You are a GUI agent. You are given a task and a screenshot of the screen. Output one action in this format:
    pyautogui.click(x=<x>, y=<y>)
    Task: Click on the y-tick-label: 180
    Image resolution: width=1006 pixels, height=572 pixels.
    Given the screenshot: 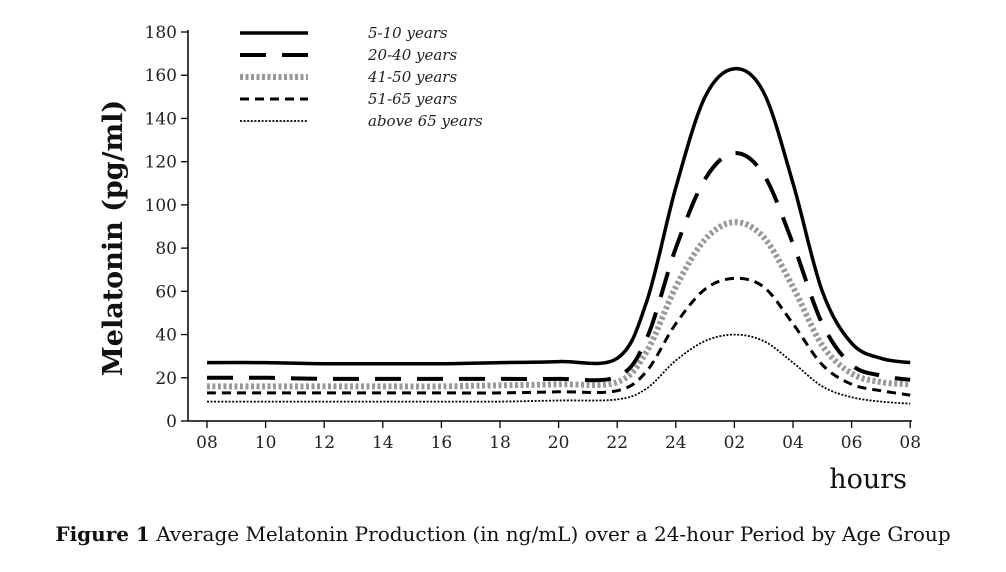 What is the action you would take?
    pyautogui.click(x=161, y=33)
    